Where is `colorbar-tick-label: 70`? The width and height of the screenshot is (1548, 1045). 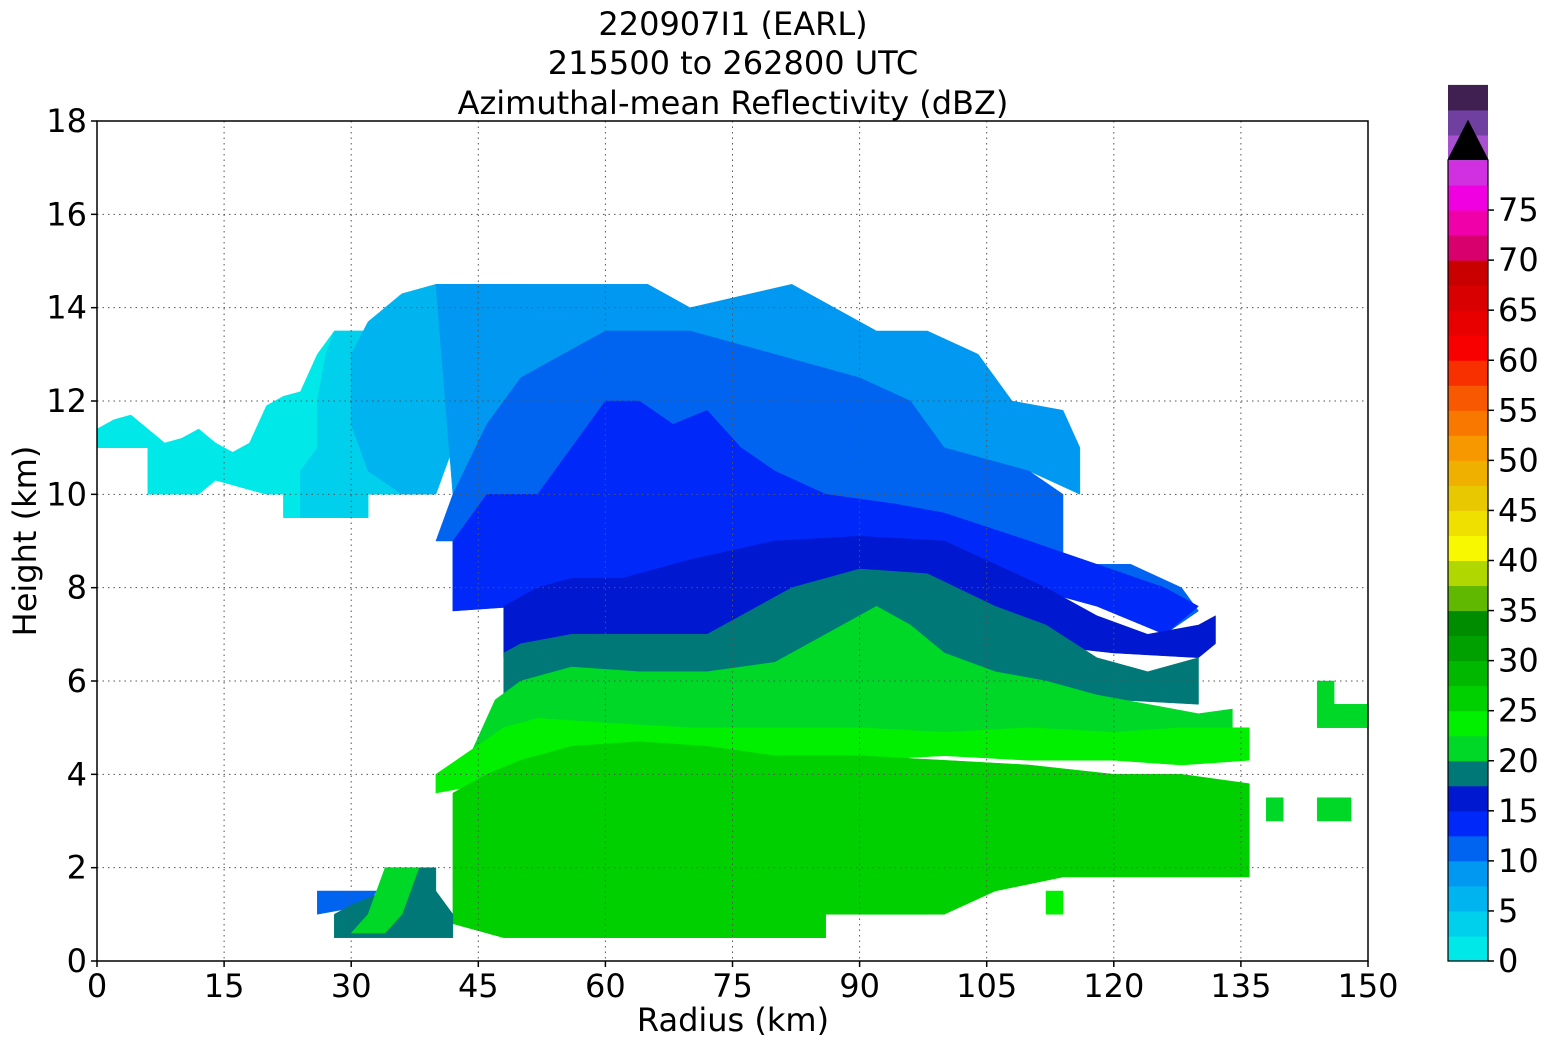
colorbar-tick-label: 70 is located at coordinates (1518, 260).